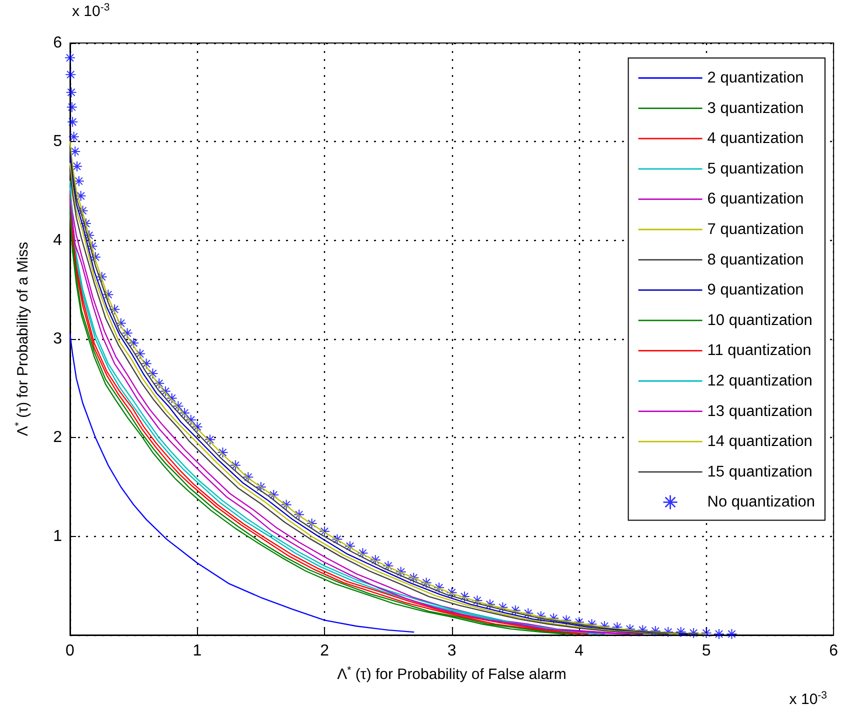 Image resolution: width=841 pixels, height=715 pixels. What do you see at coordinates (755, 169) in the screenshot?
I see `legend-label: 5 quantization` at bounding box center [755, 169].